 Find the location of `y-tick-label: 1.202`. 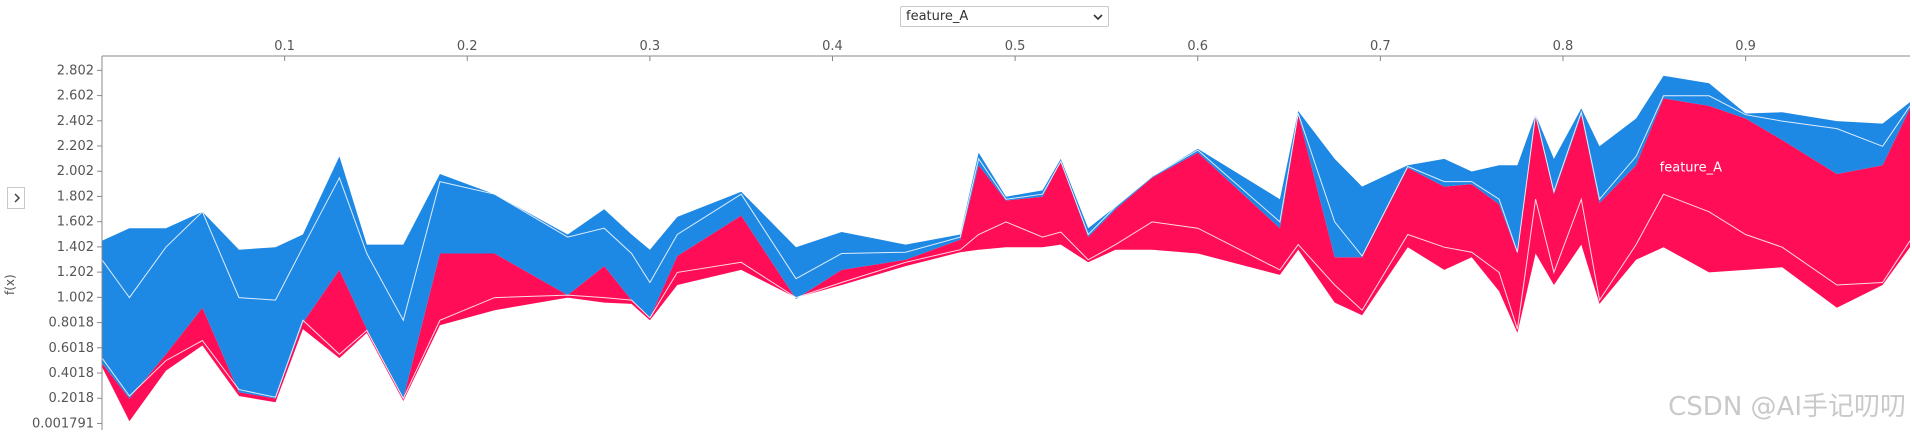

y-tick-label: 1.202 is located at coordinates (75, 272).